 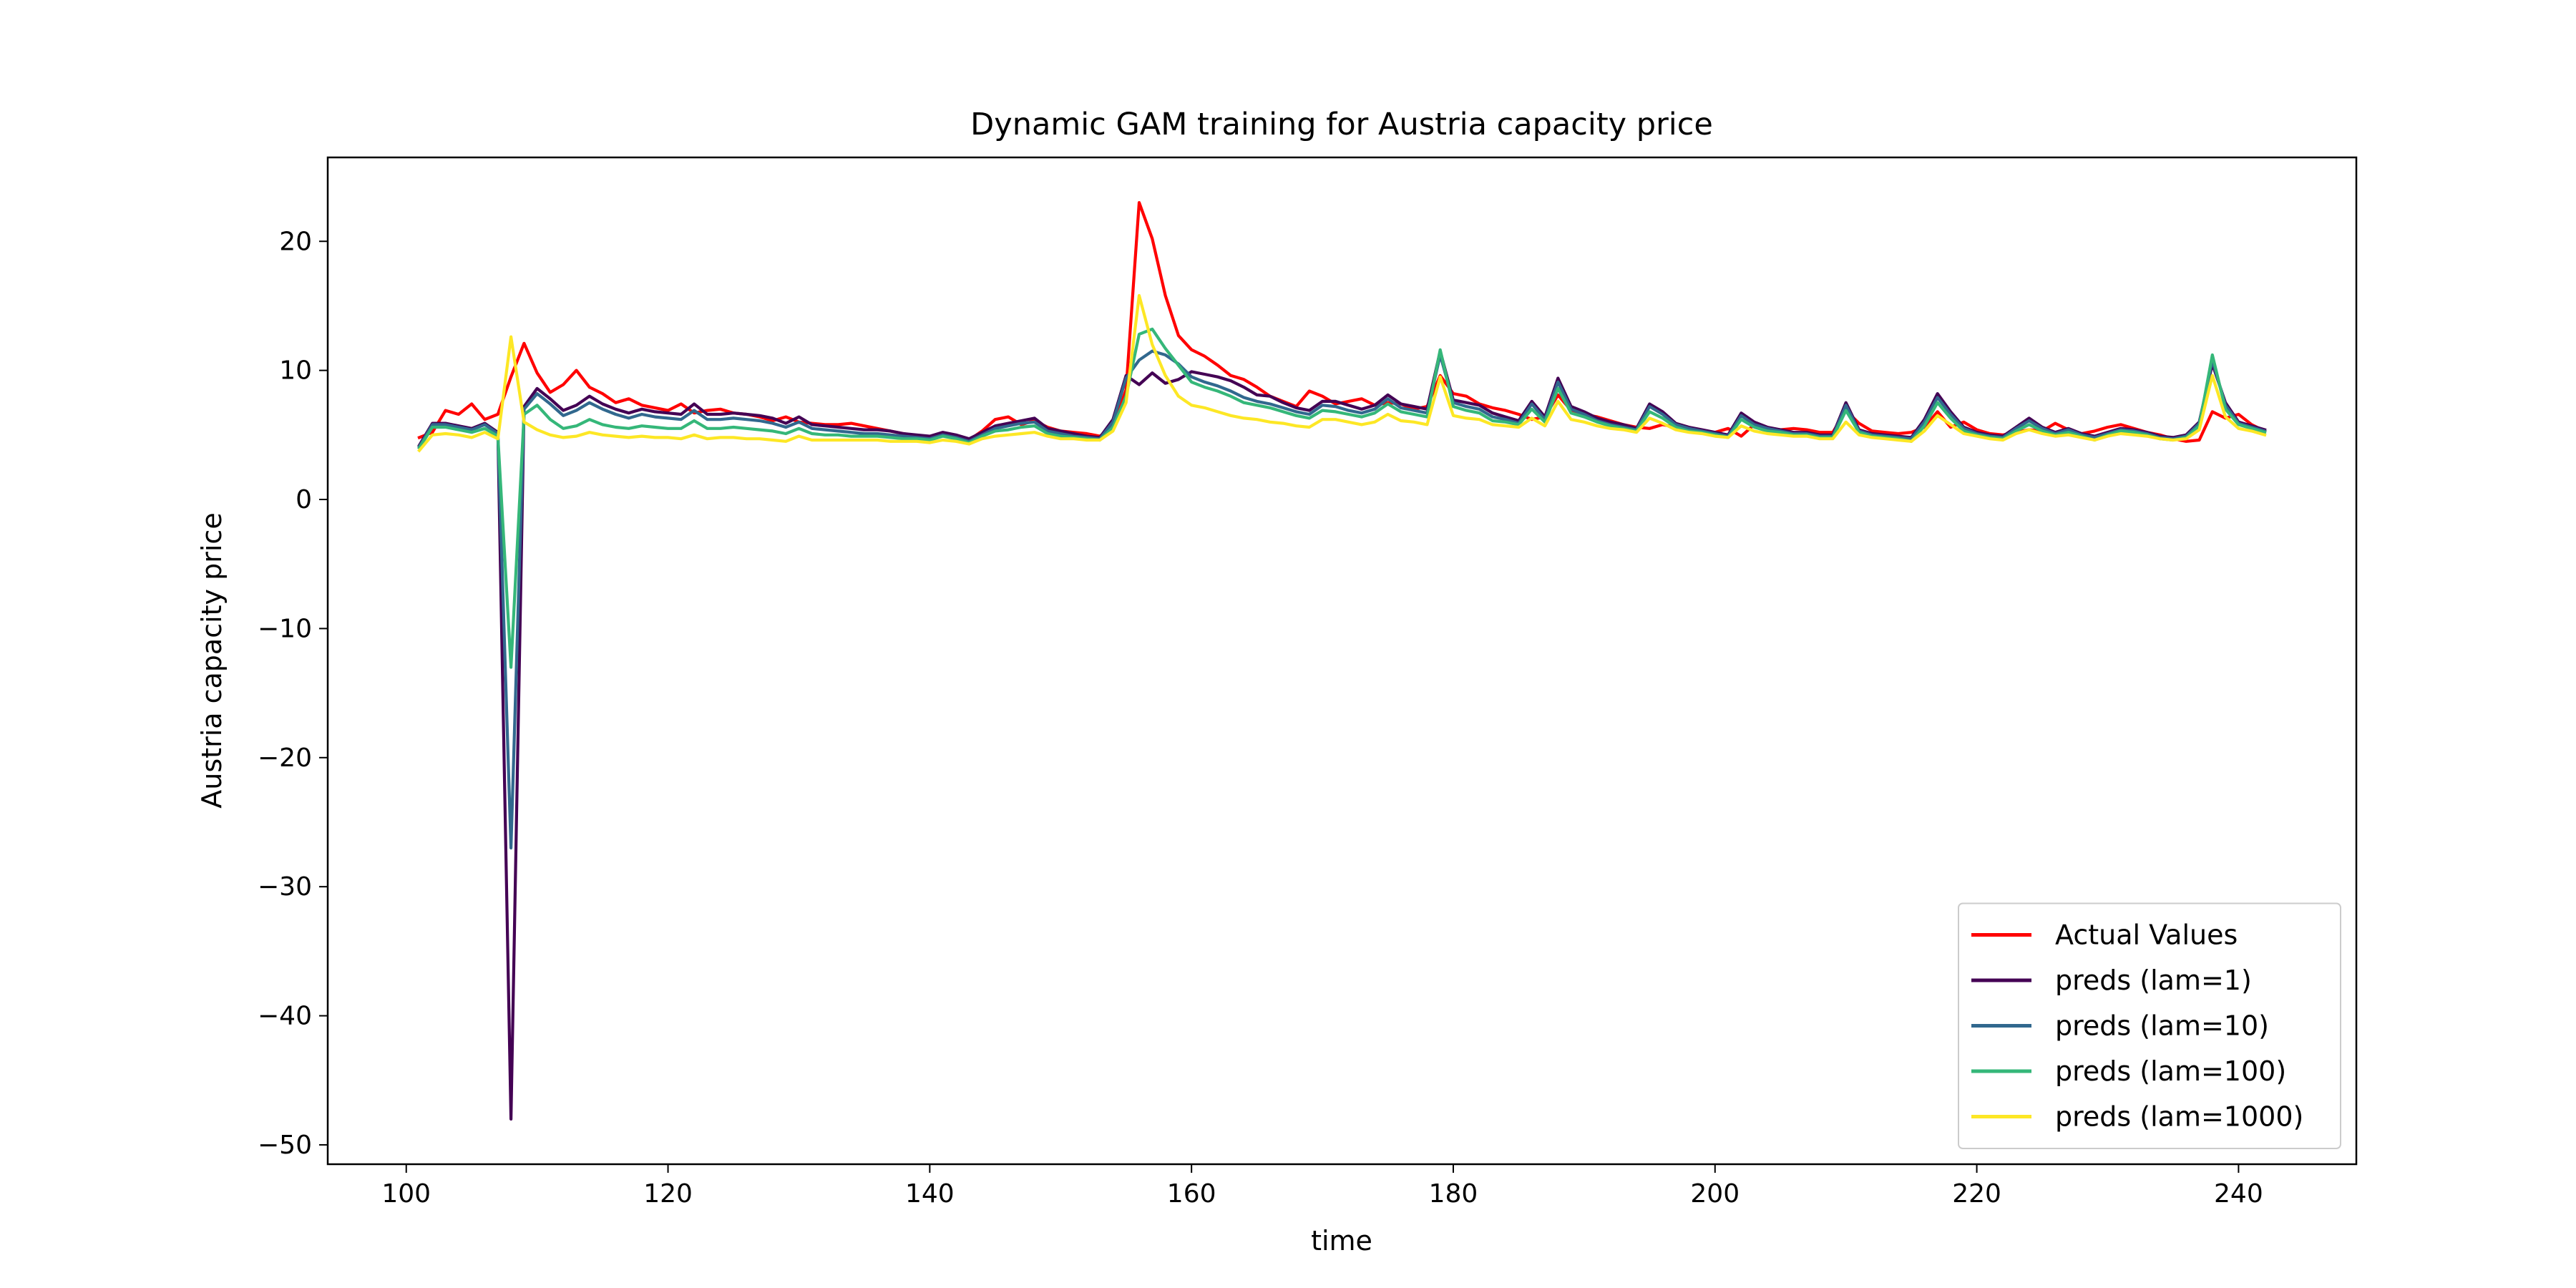 I want to click on y-axis-ticks: −50 −40 −30 −20 −10 0 10 20, so click(x=293, y=693).